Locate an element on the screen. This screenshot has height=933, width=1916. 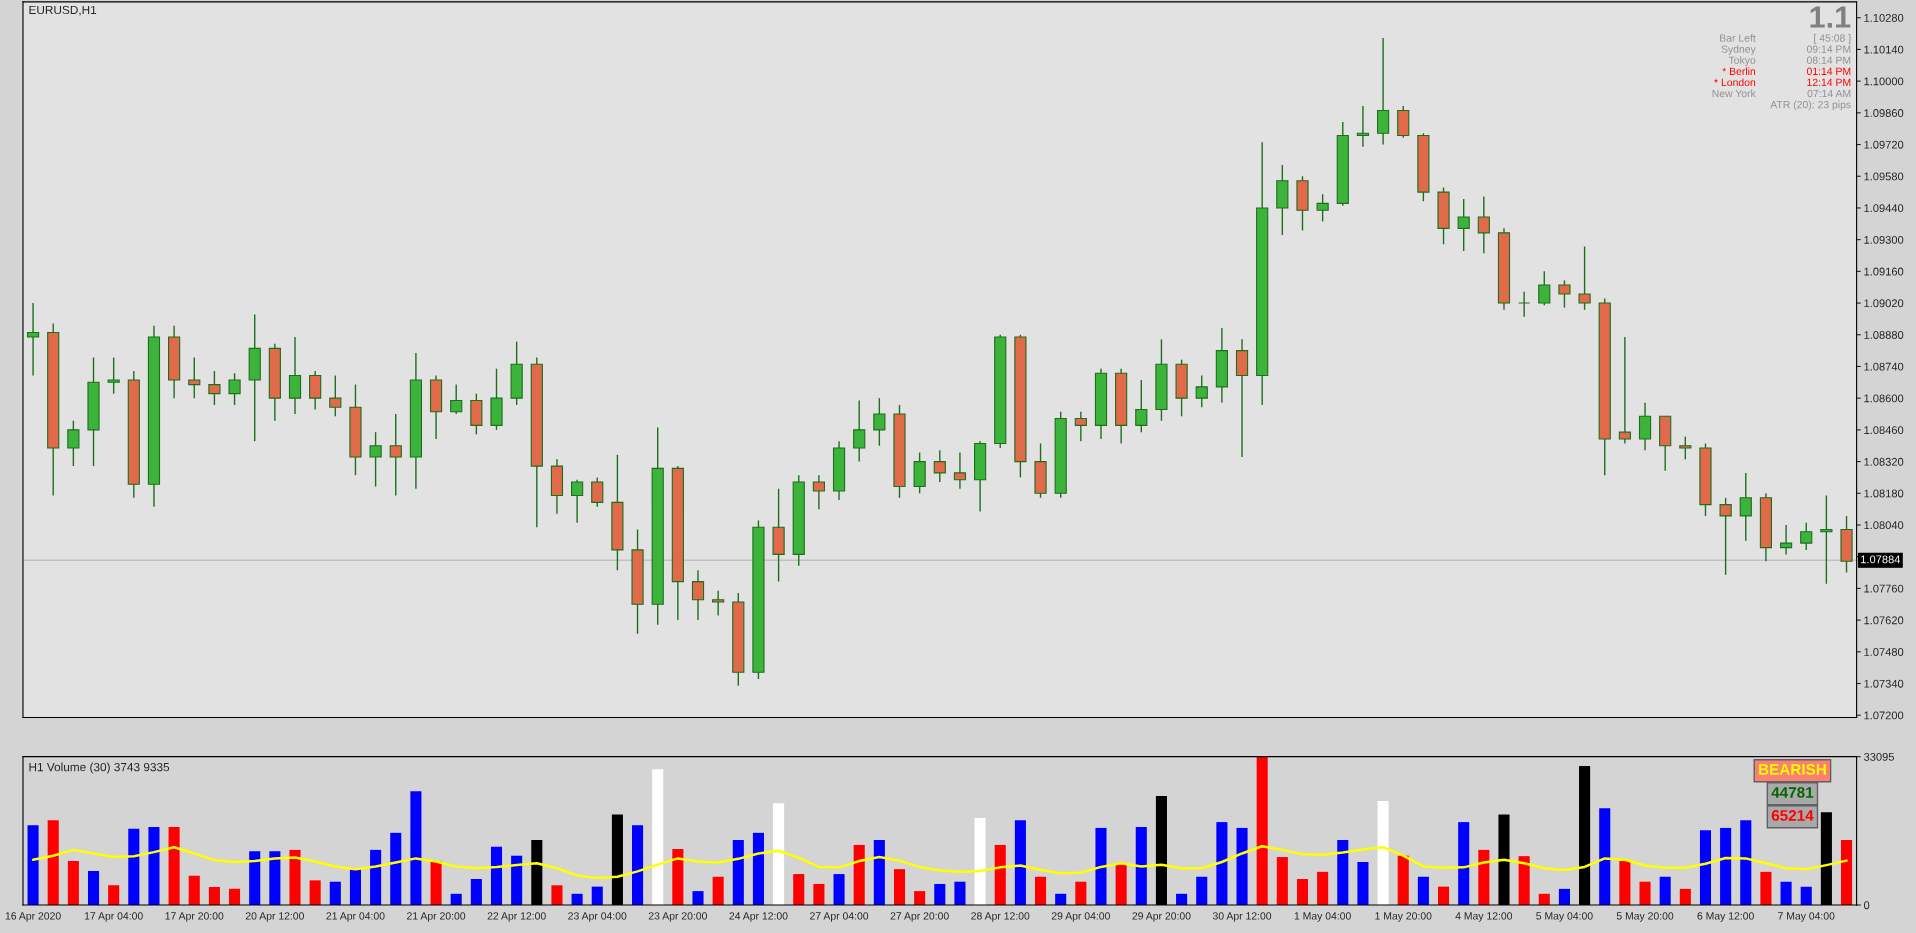
y-tick-label: 33095 is located at coordinates (1878, 756).